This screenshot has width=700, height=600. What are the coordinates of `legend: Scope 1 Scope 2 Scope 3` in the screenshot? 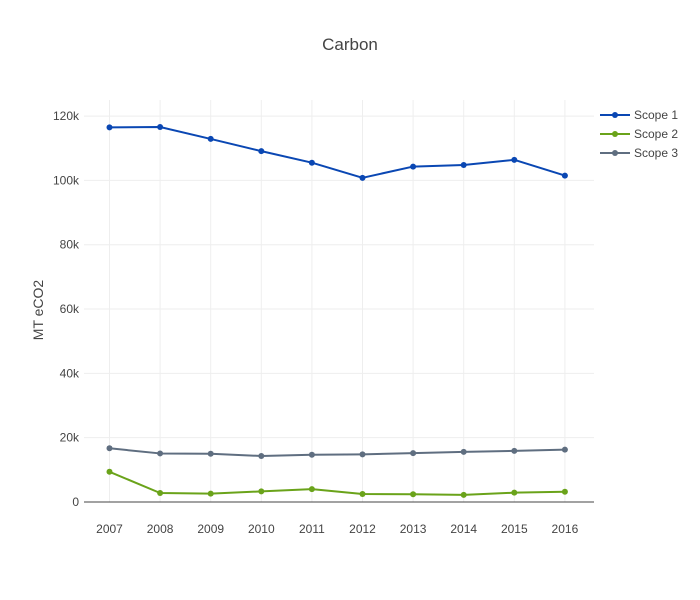 It's located at (639, 134).